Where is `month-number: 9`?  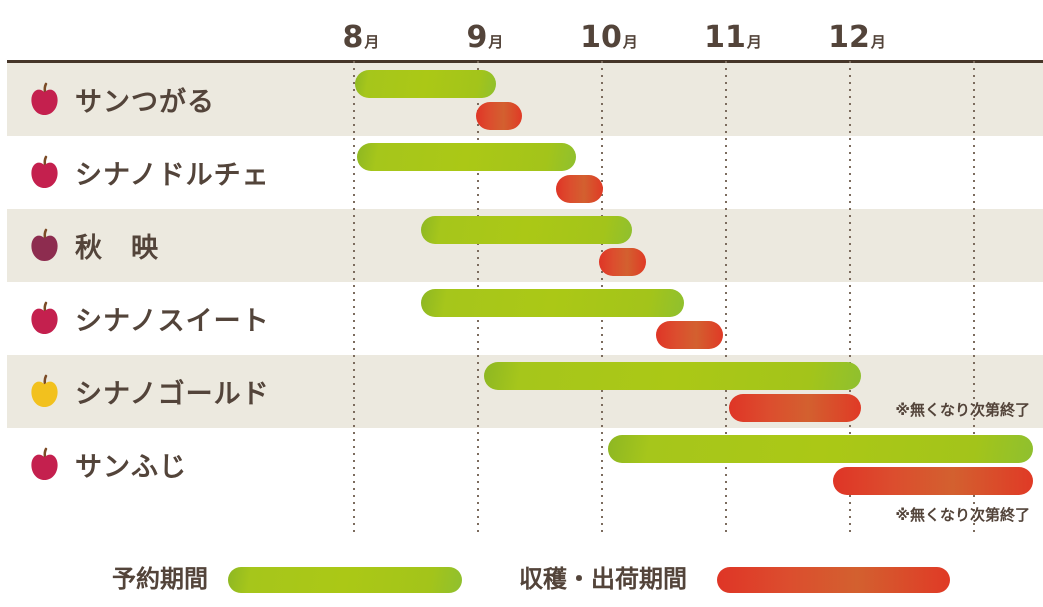
month-number: 9 is located at coordinates (477, 37).